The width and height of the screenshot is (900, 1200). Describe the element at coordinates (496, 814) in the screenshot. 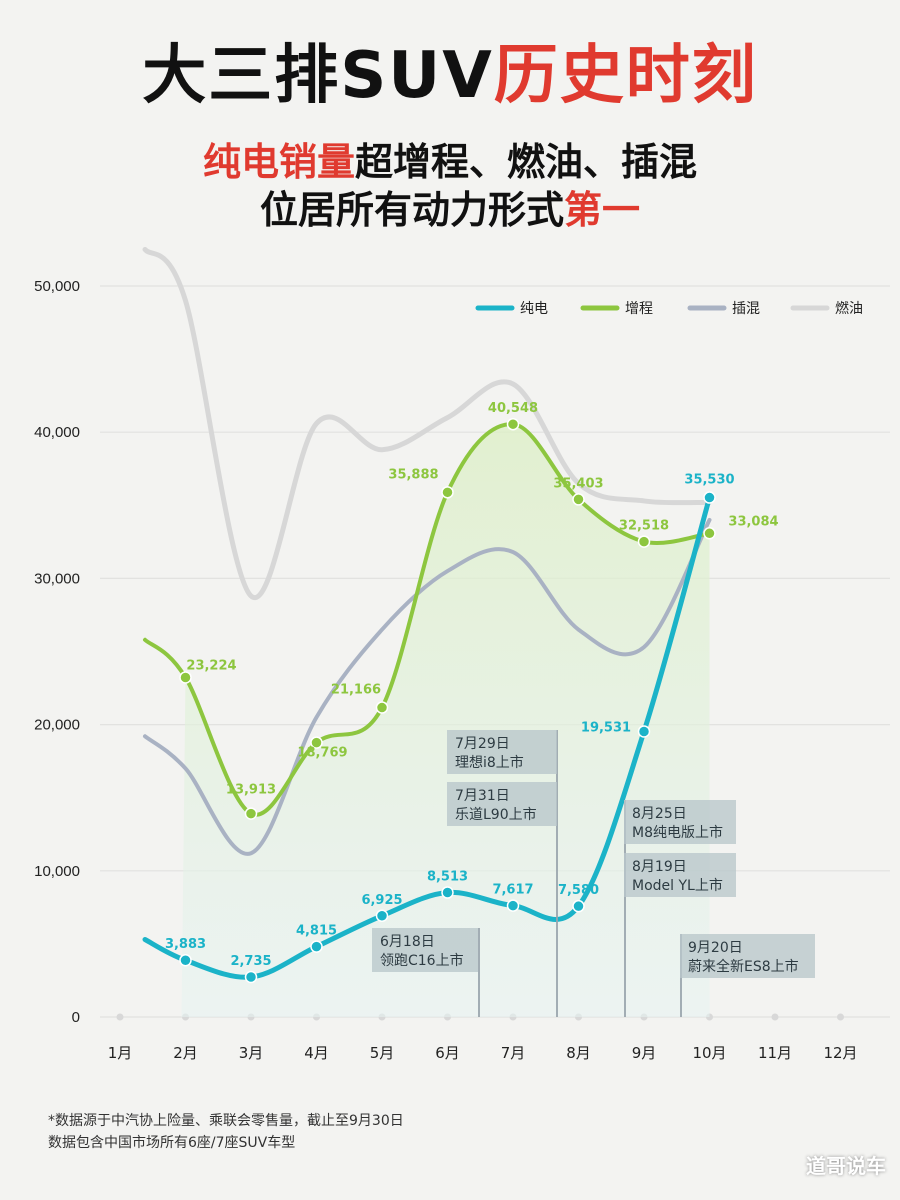

I see `annotation-event: 乐道L90上市` at that location.